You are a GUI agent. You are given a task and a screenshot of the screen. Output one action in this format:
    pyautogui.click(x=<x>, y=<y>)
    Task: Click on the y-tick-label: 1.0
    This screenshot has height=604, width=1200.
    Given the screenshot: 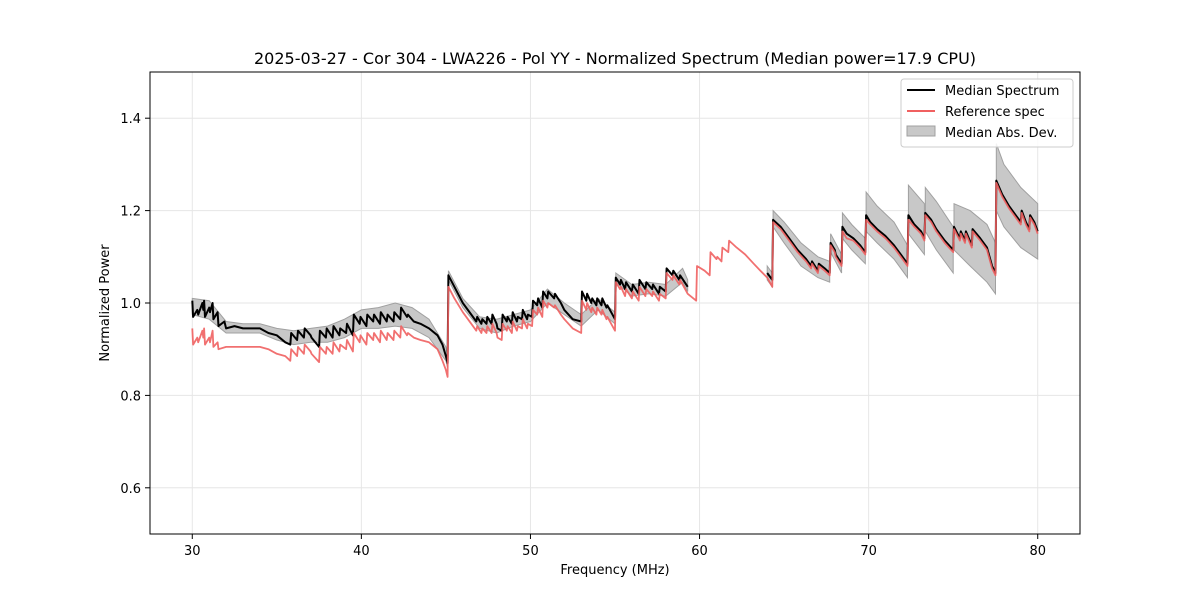 What is the action you would take?
    pyautogui.click(x=130, y=304)
    